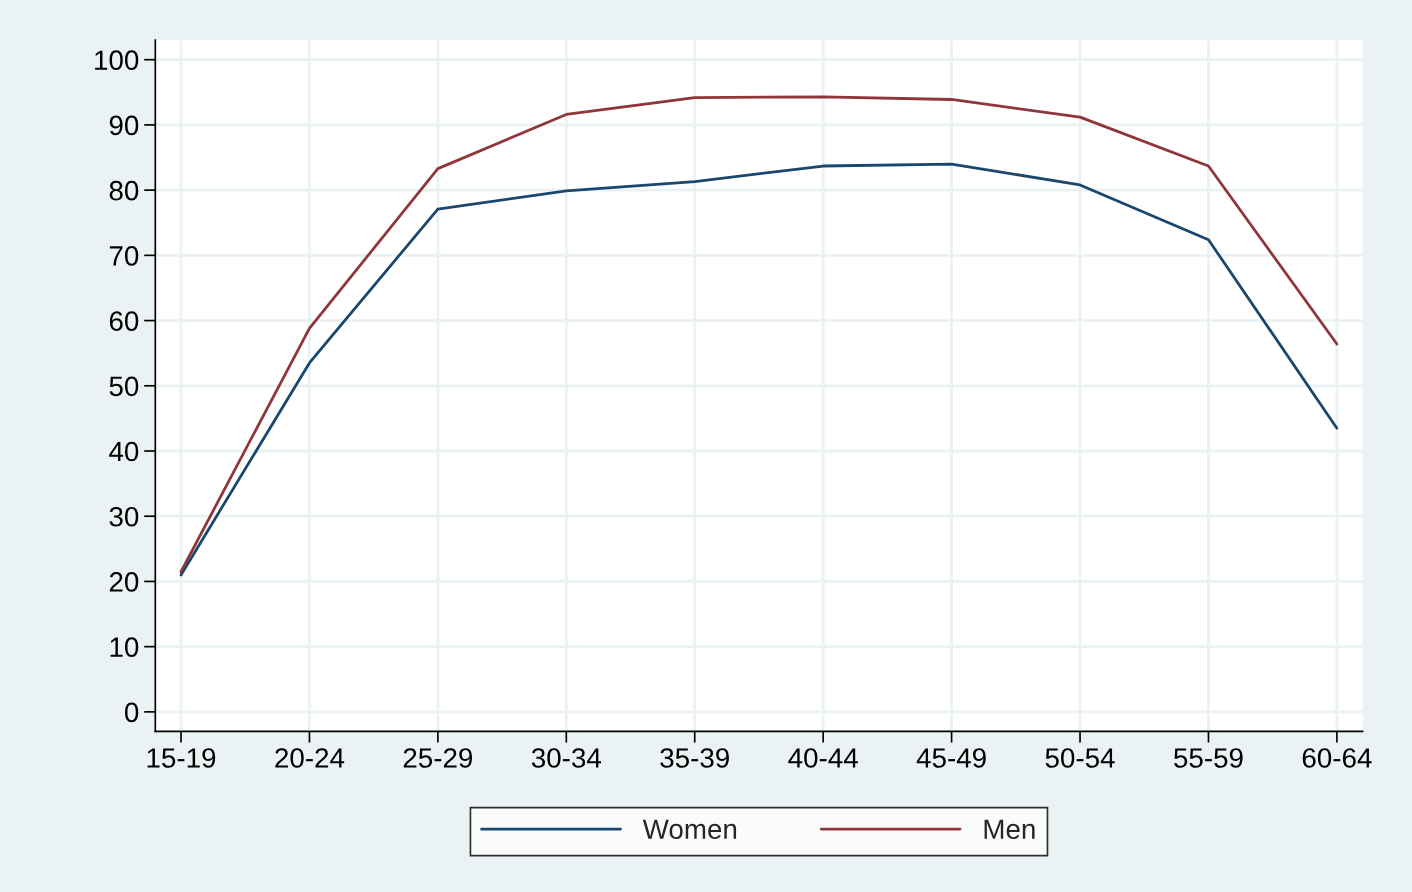  I want to click on x-tick-label: 60-64, so click(1337, 758).